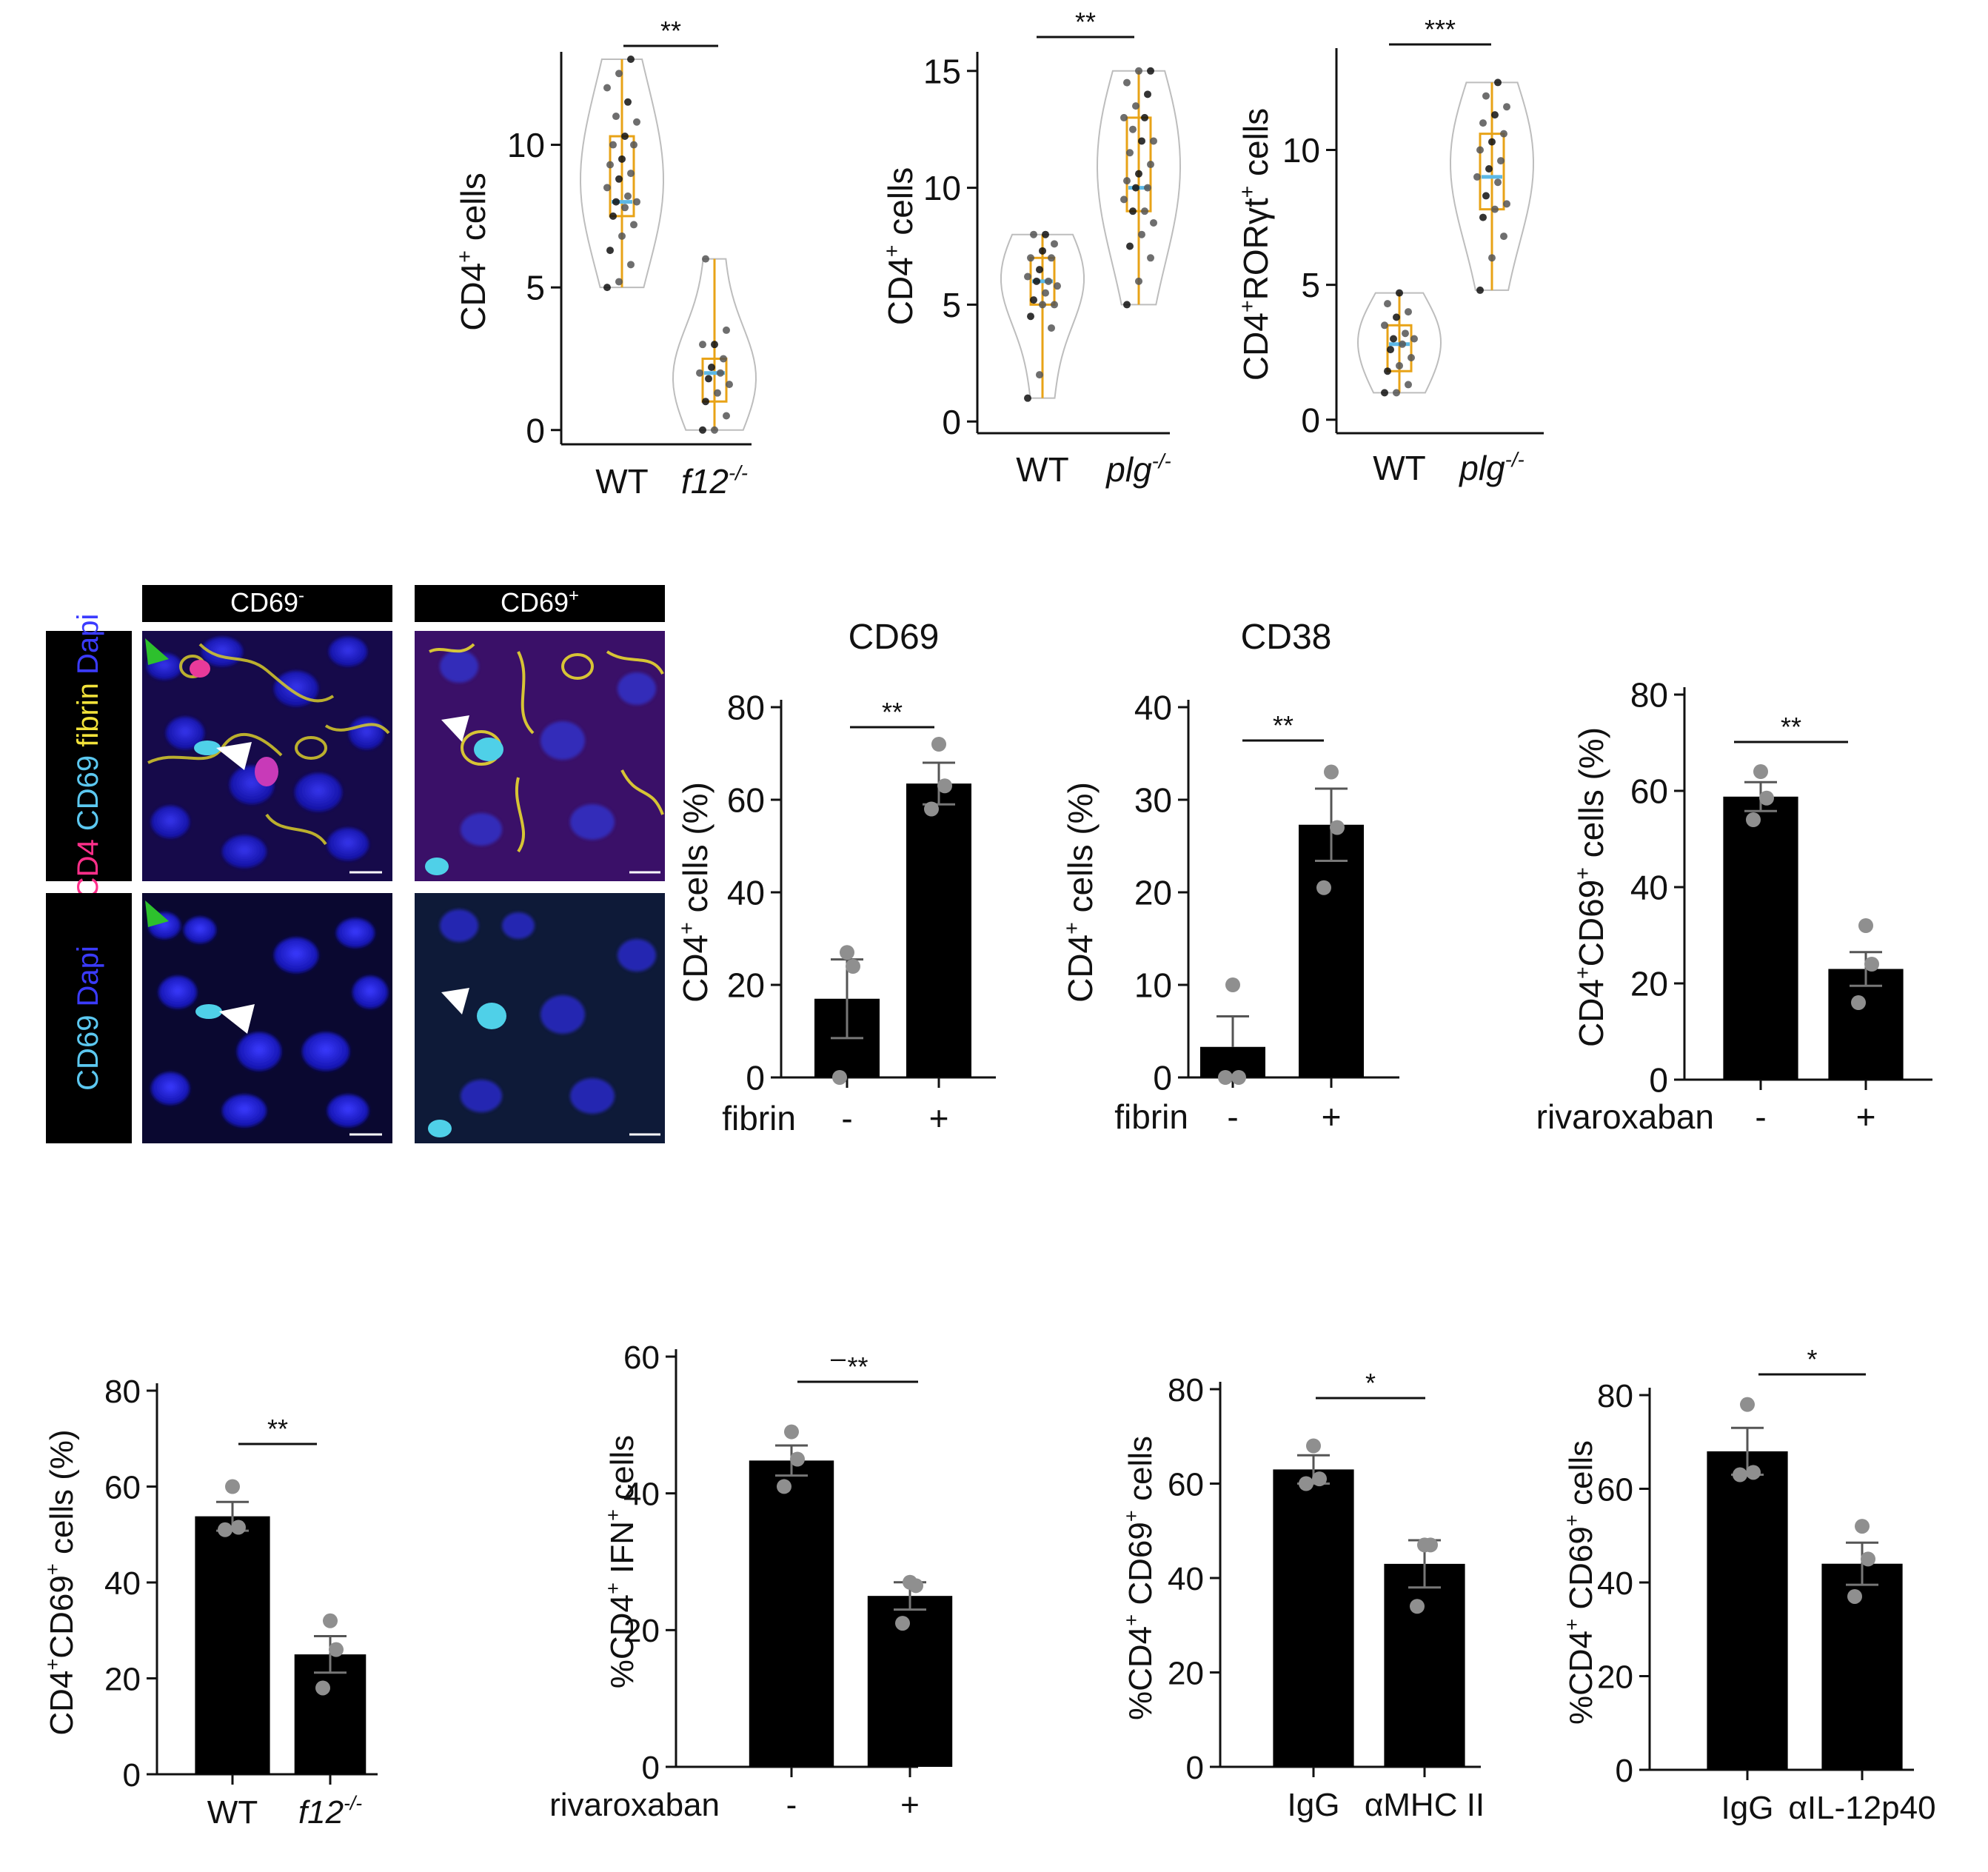 The width and height of the screenshot is (1988, 1872). I want to click on significance-stars: **, so click(1791, 727).